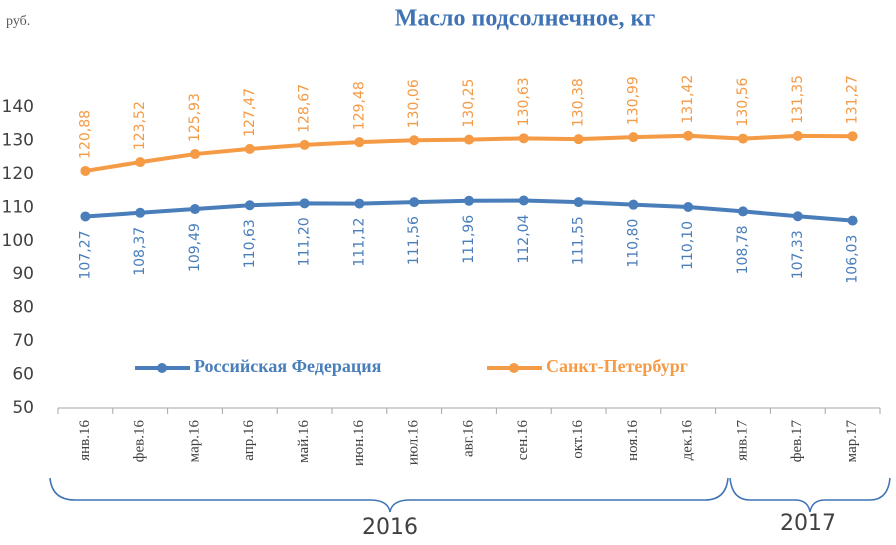 Image resolution: width=896 pixels, height=545 pixels. I want to click on data-label: 106,03, so click(853, 259).